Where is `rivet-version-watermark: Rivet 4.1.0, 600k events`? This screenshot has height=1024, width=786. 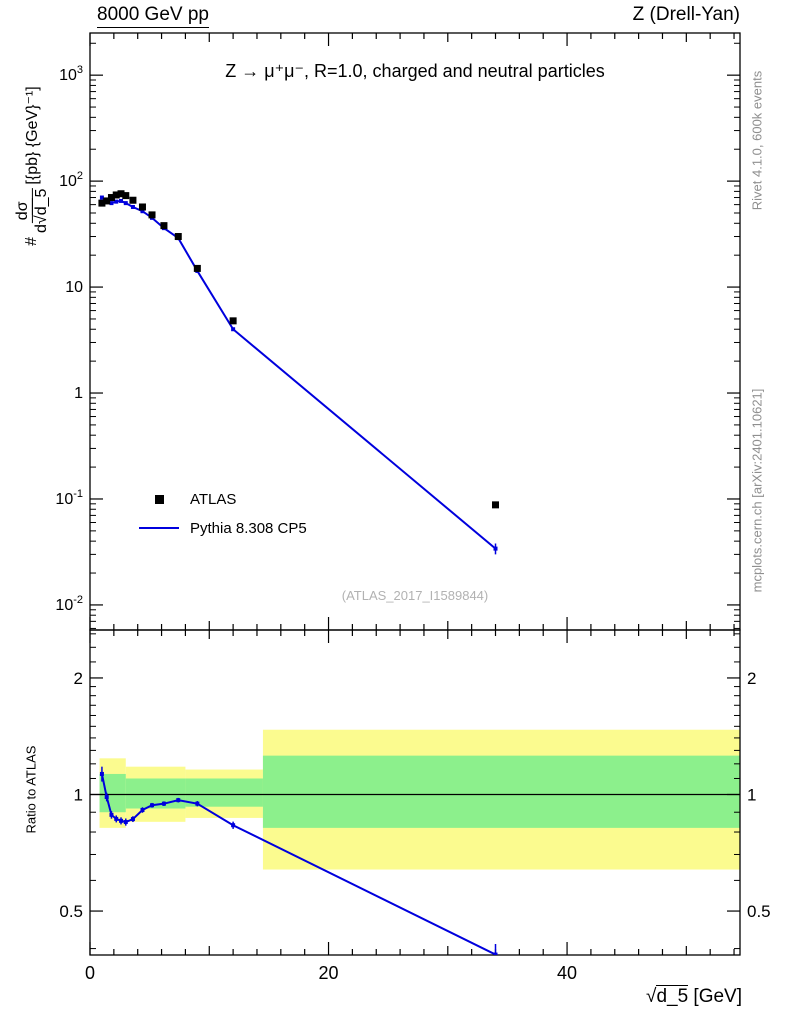
rivet-version-watermark: Rivet 4.1.0, 600k events is located at coordinates (757, 140).